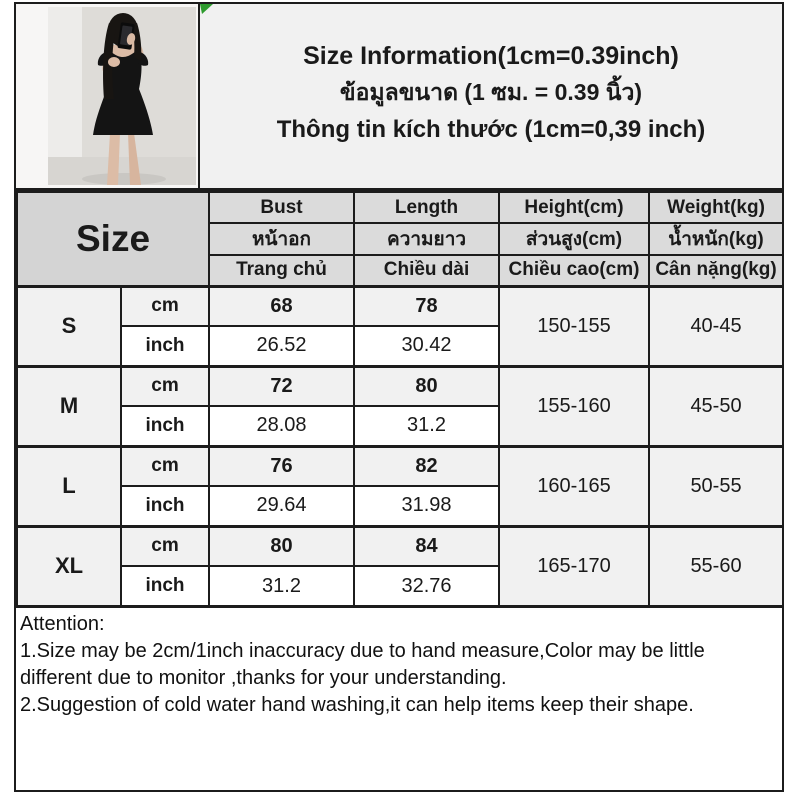  Describe the element at coordinates (716, 565) in the screenshot. I see `weight-range-xl: 55-60` at that location.